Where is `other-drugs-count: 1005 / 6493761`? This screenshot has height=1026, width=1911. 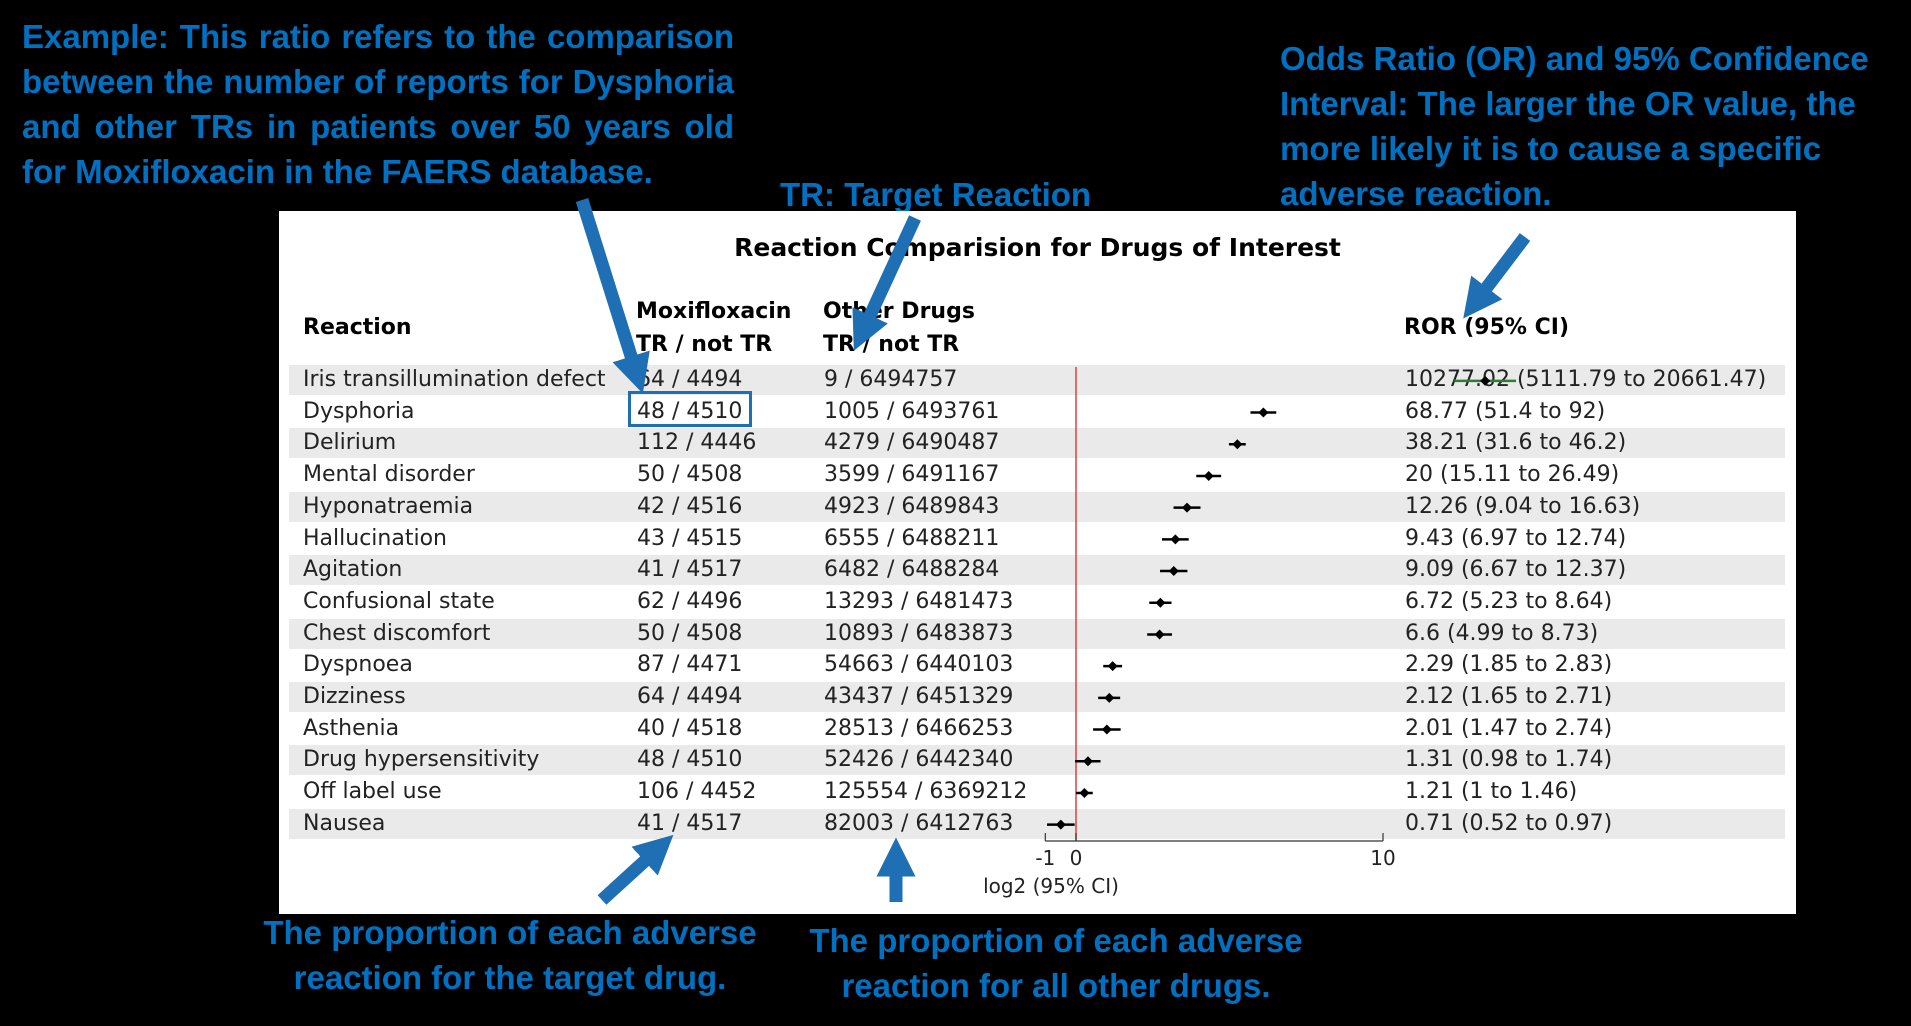
other-drugs-count: 1005 / 6493761 is located at coordinates (912, 411).